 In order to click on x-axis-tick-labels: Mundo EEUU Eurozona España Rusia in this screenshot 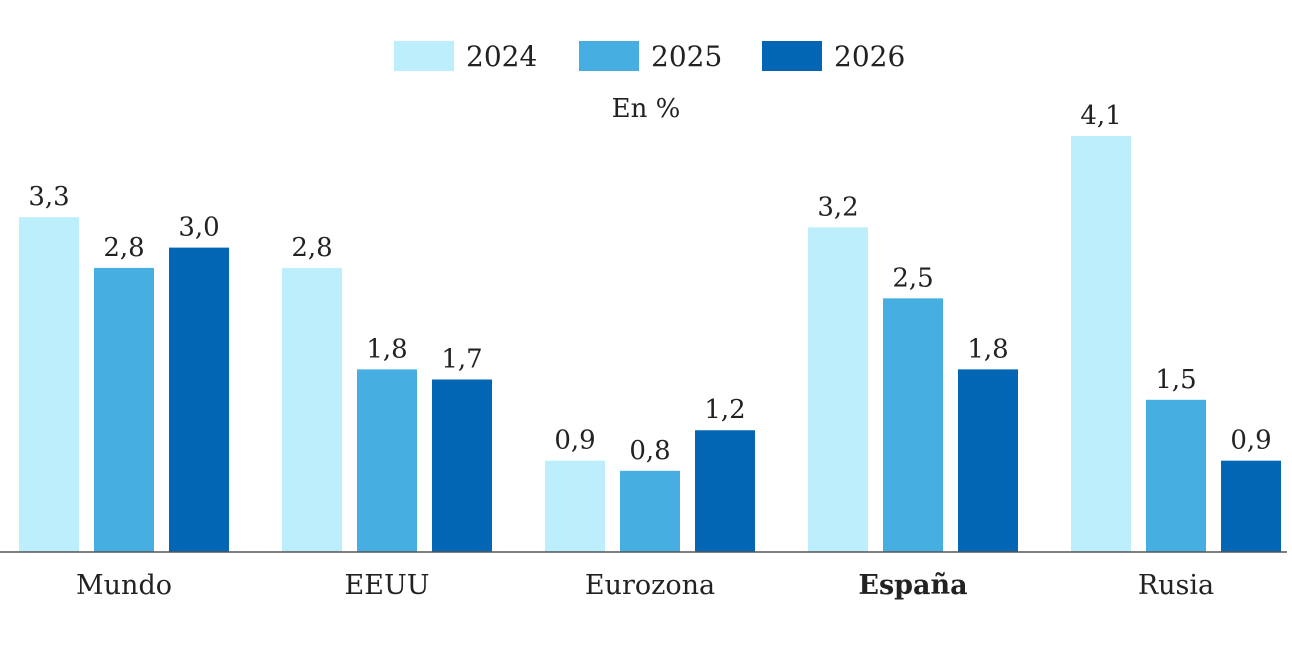, I will do `click(645, 585)`.